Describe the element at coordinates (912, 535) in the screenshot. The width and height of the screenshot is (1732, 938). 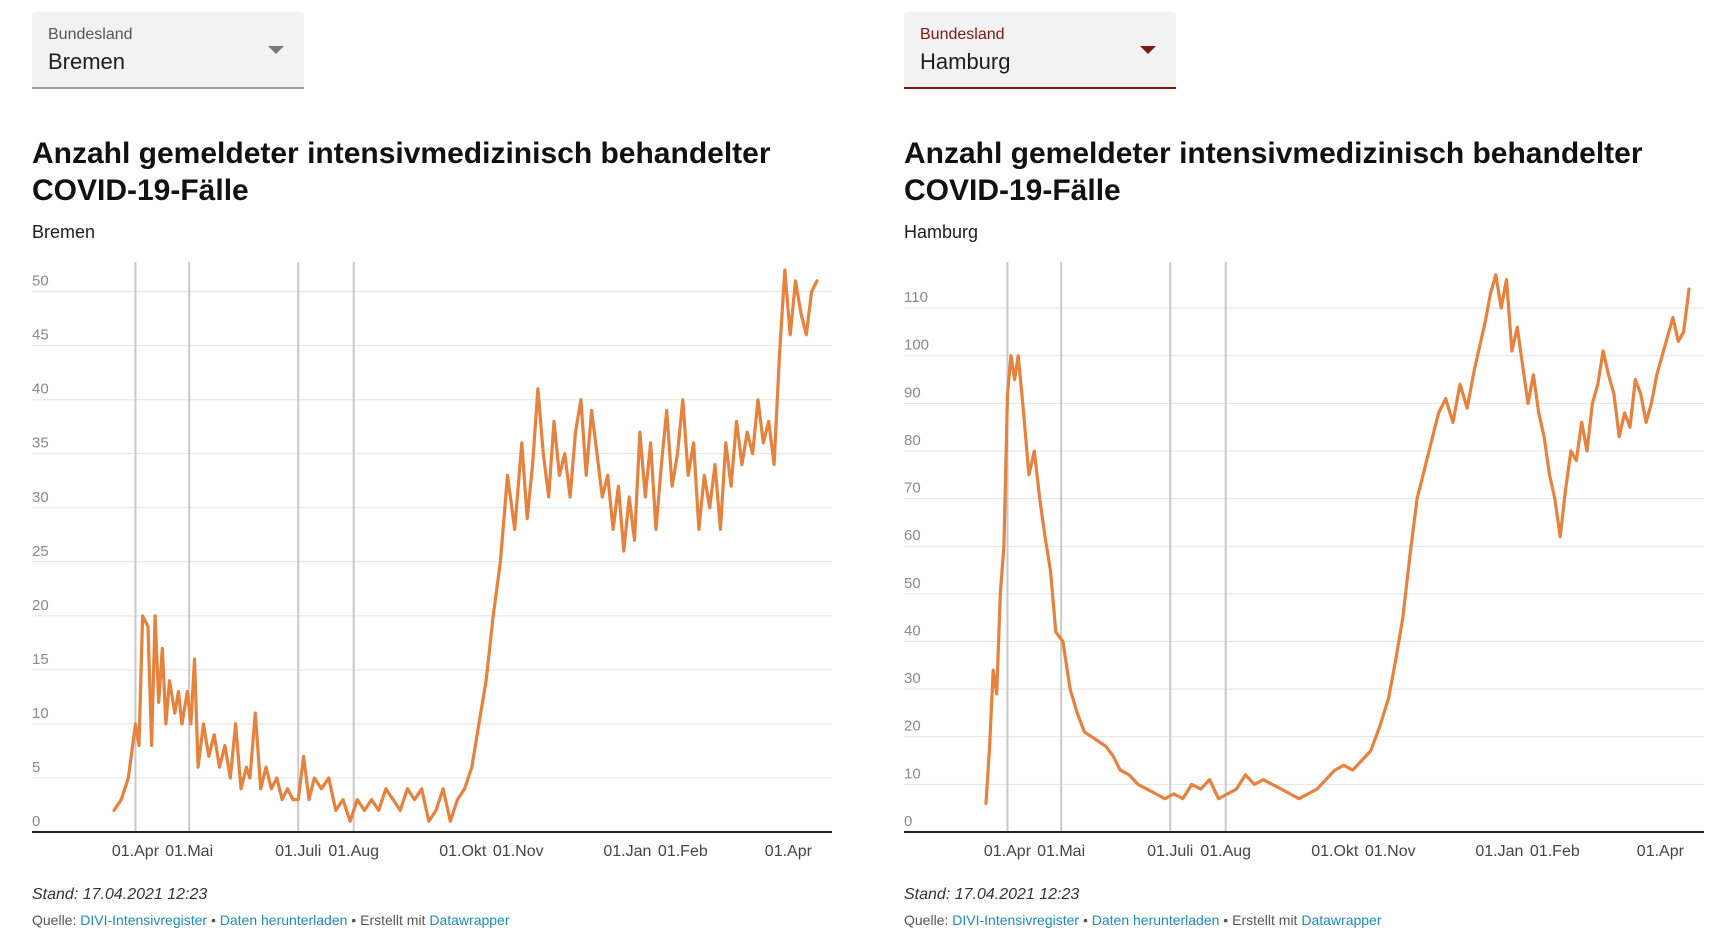
I see `y-tick-label: 60` at that location.